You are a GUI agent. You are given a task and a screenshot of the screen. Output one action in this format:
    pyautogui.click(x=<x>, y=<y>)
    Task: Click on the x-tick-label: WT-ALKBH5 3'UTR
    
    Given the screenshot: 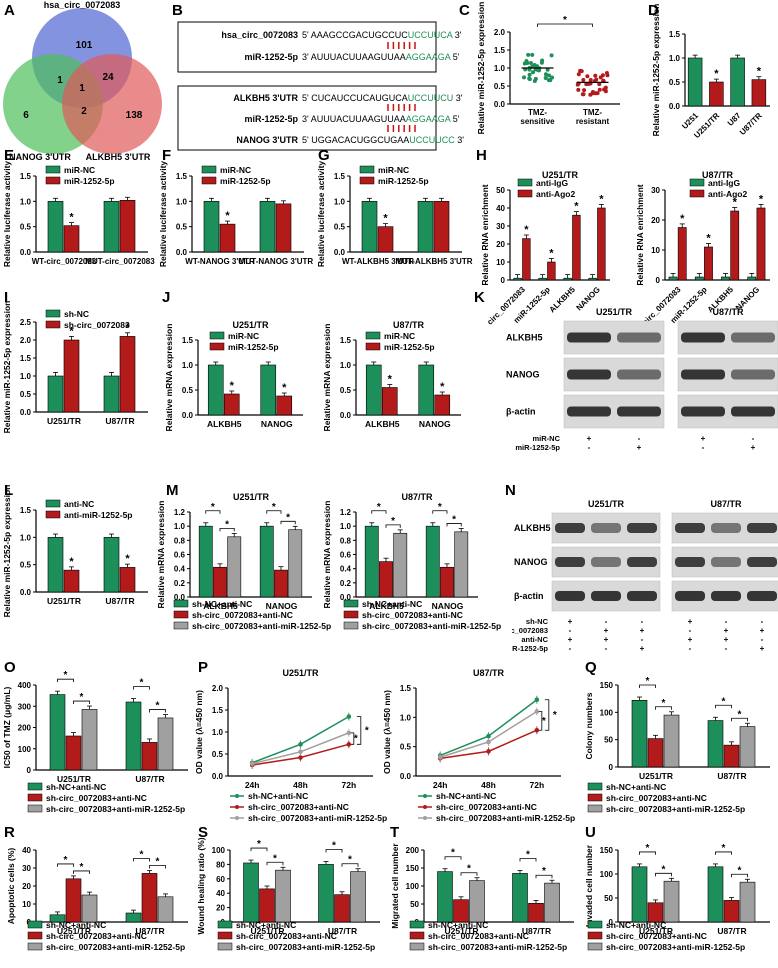 What is the action you would take?
    pyautogui.click(x=378, y=261)
    